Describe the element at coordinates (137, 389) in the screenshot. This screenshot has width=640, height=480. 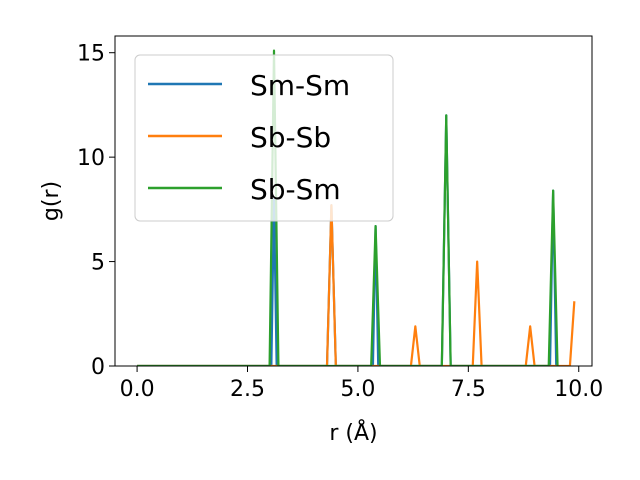
I see `x-tick-label: 0.0` at that location.